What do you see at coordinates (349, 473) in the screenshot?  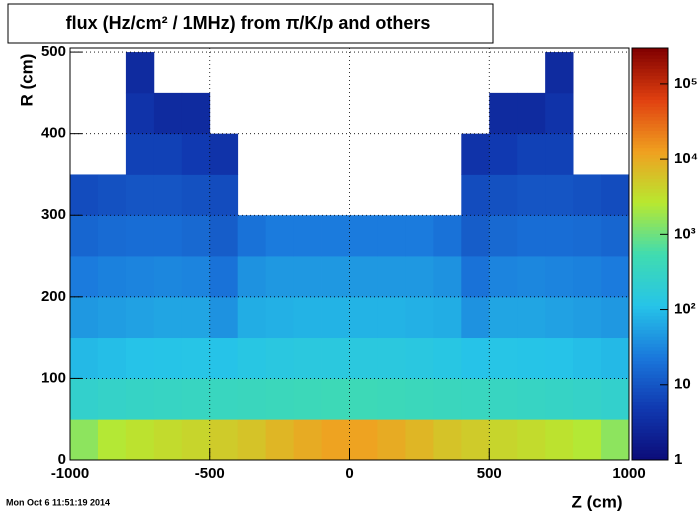 I see `x-tick-label: 0` at bounding box center [349, 473].